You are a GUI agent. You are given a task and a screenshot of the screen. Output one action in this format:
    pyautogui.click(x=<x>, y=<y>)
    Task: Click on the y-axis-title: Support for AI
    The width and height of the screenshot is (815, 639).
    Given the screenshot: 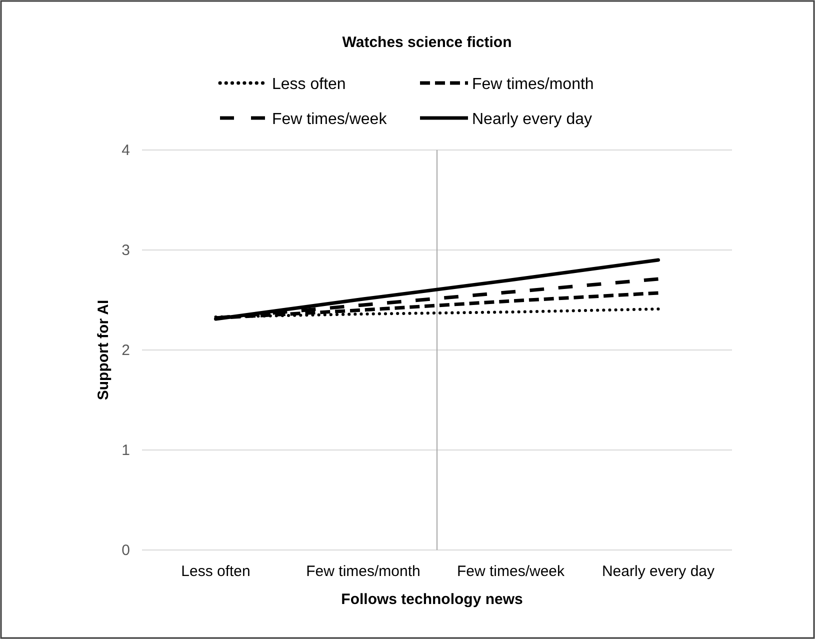 What is the action you would take?
    pyautogui.click(x=103, y=350)
    